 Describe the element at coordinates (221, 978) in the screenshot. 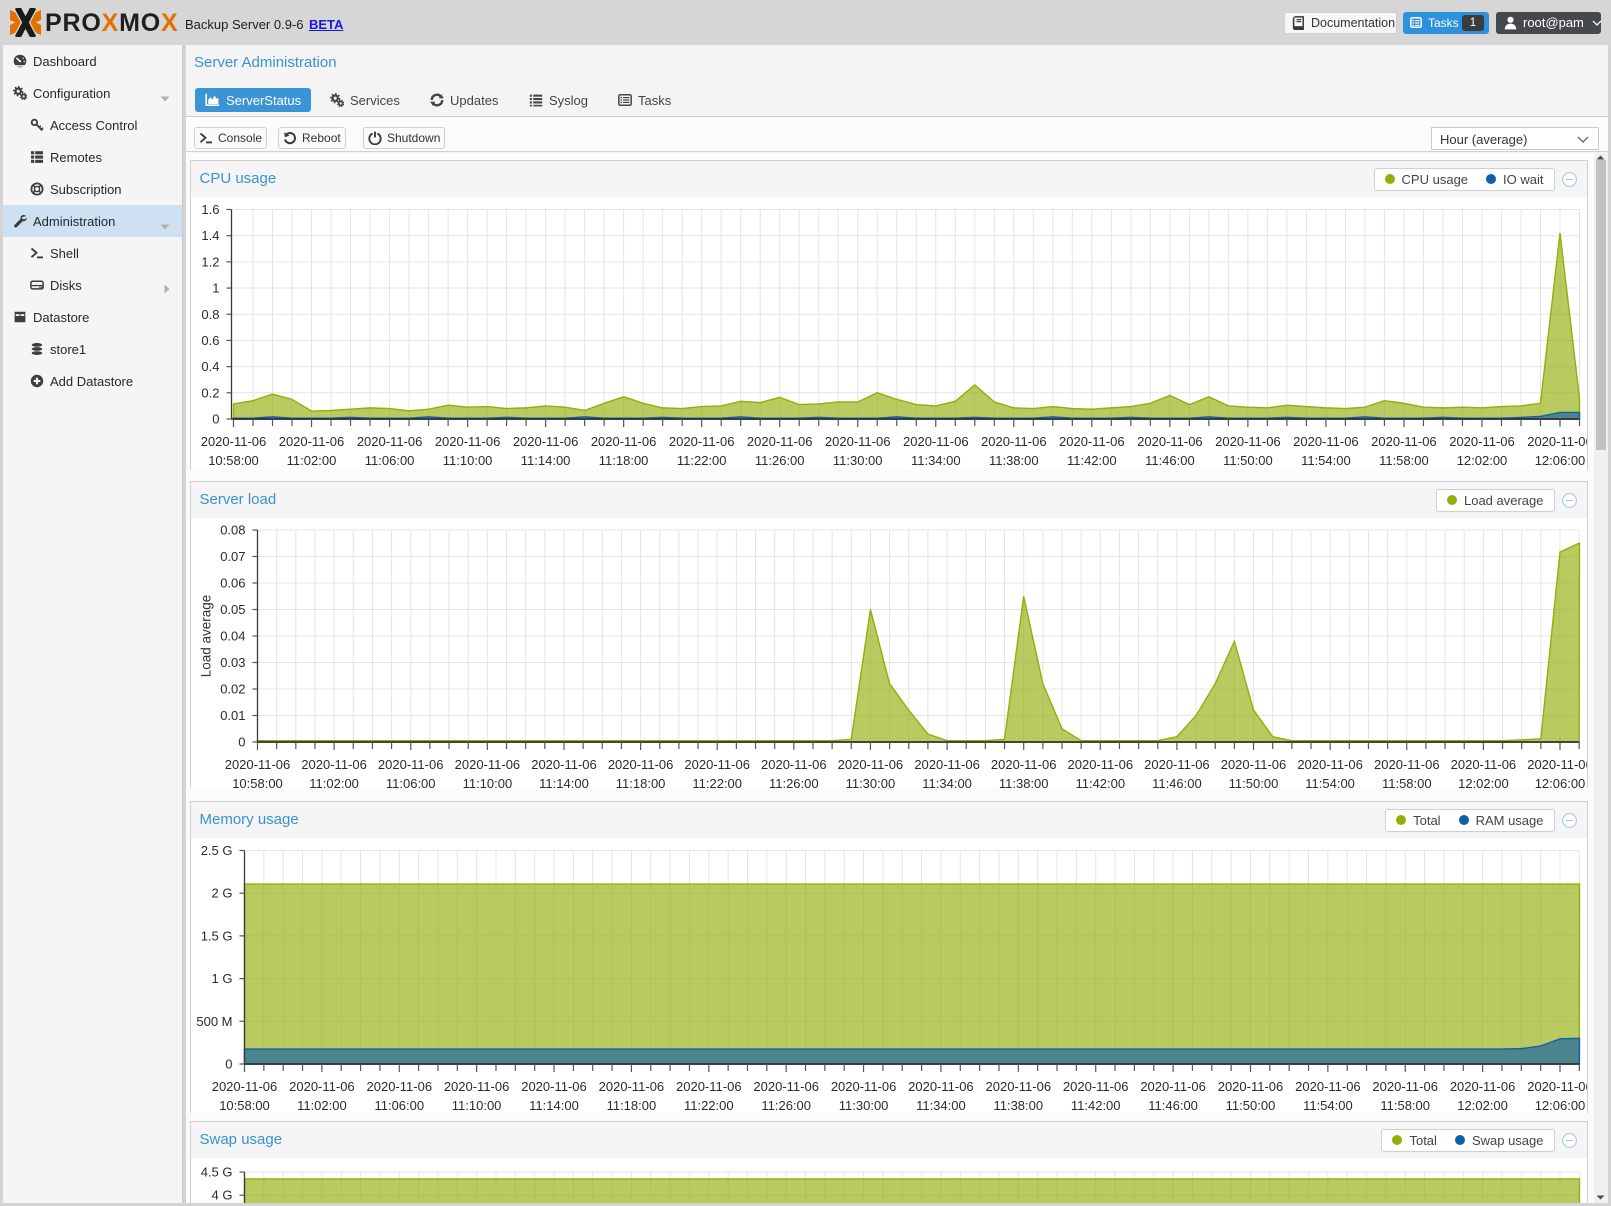

I see `svg-text: 1 G` at that location.